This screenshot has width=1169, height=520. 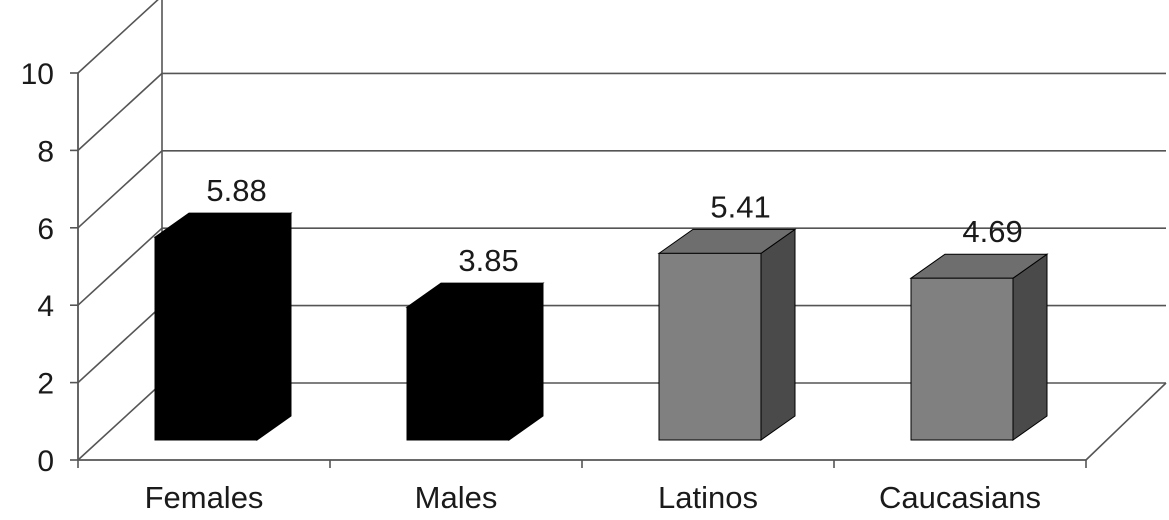 I want to click on y-tick-label: 0, so click(x=45, y=461).